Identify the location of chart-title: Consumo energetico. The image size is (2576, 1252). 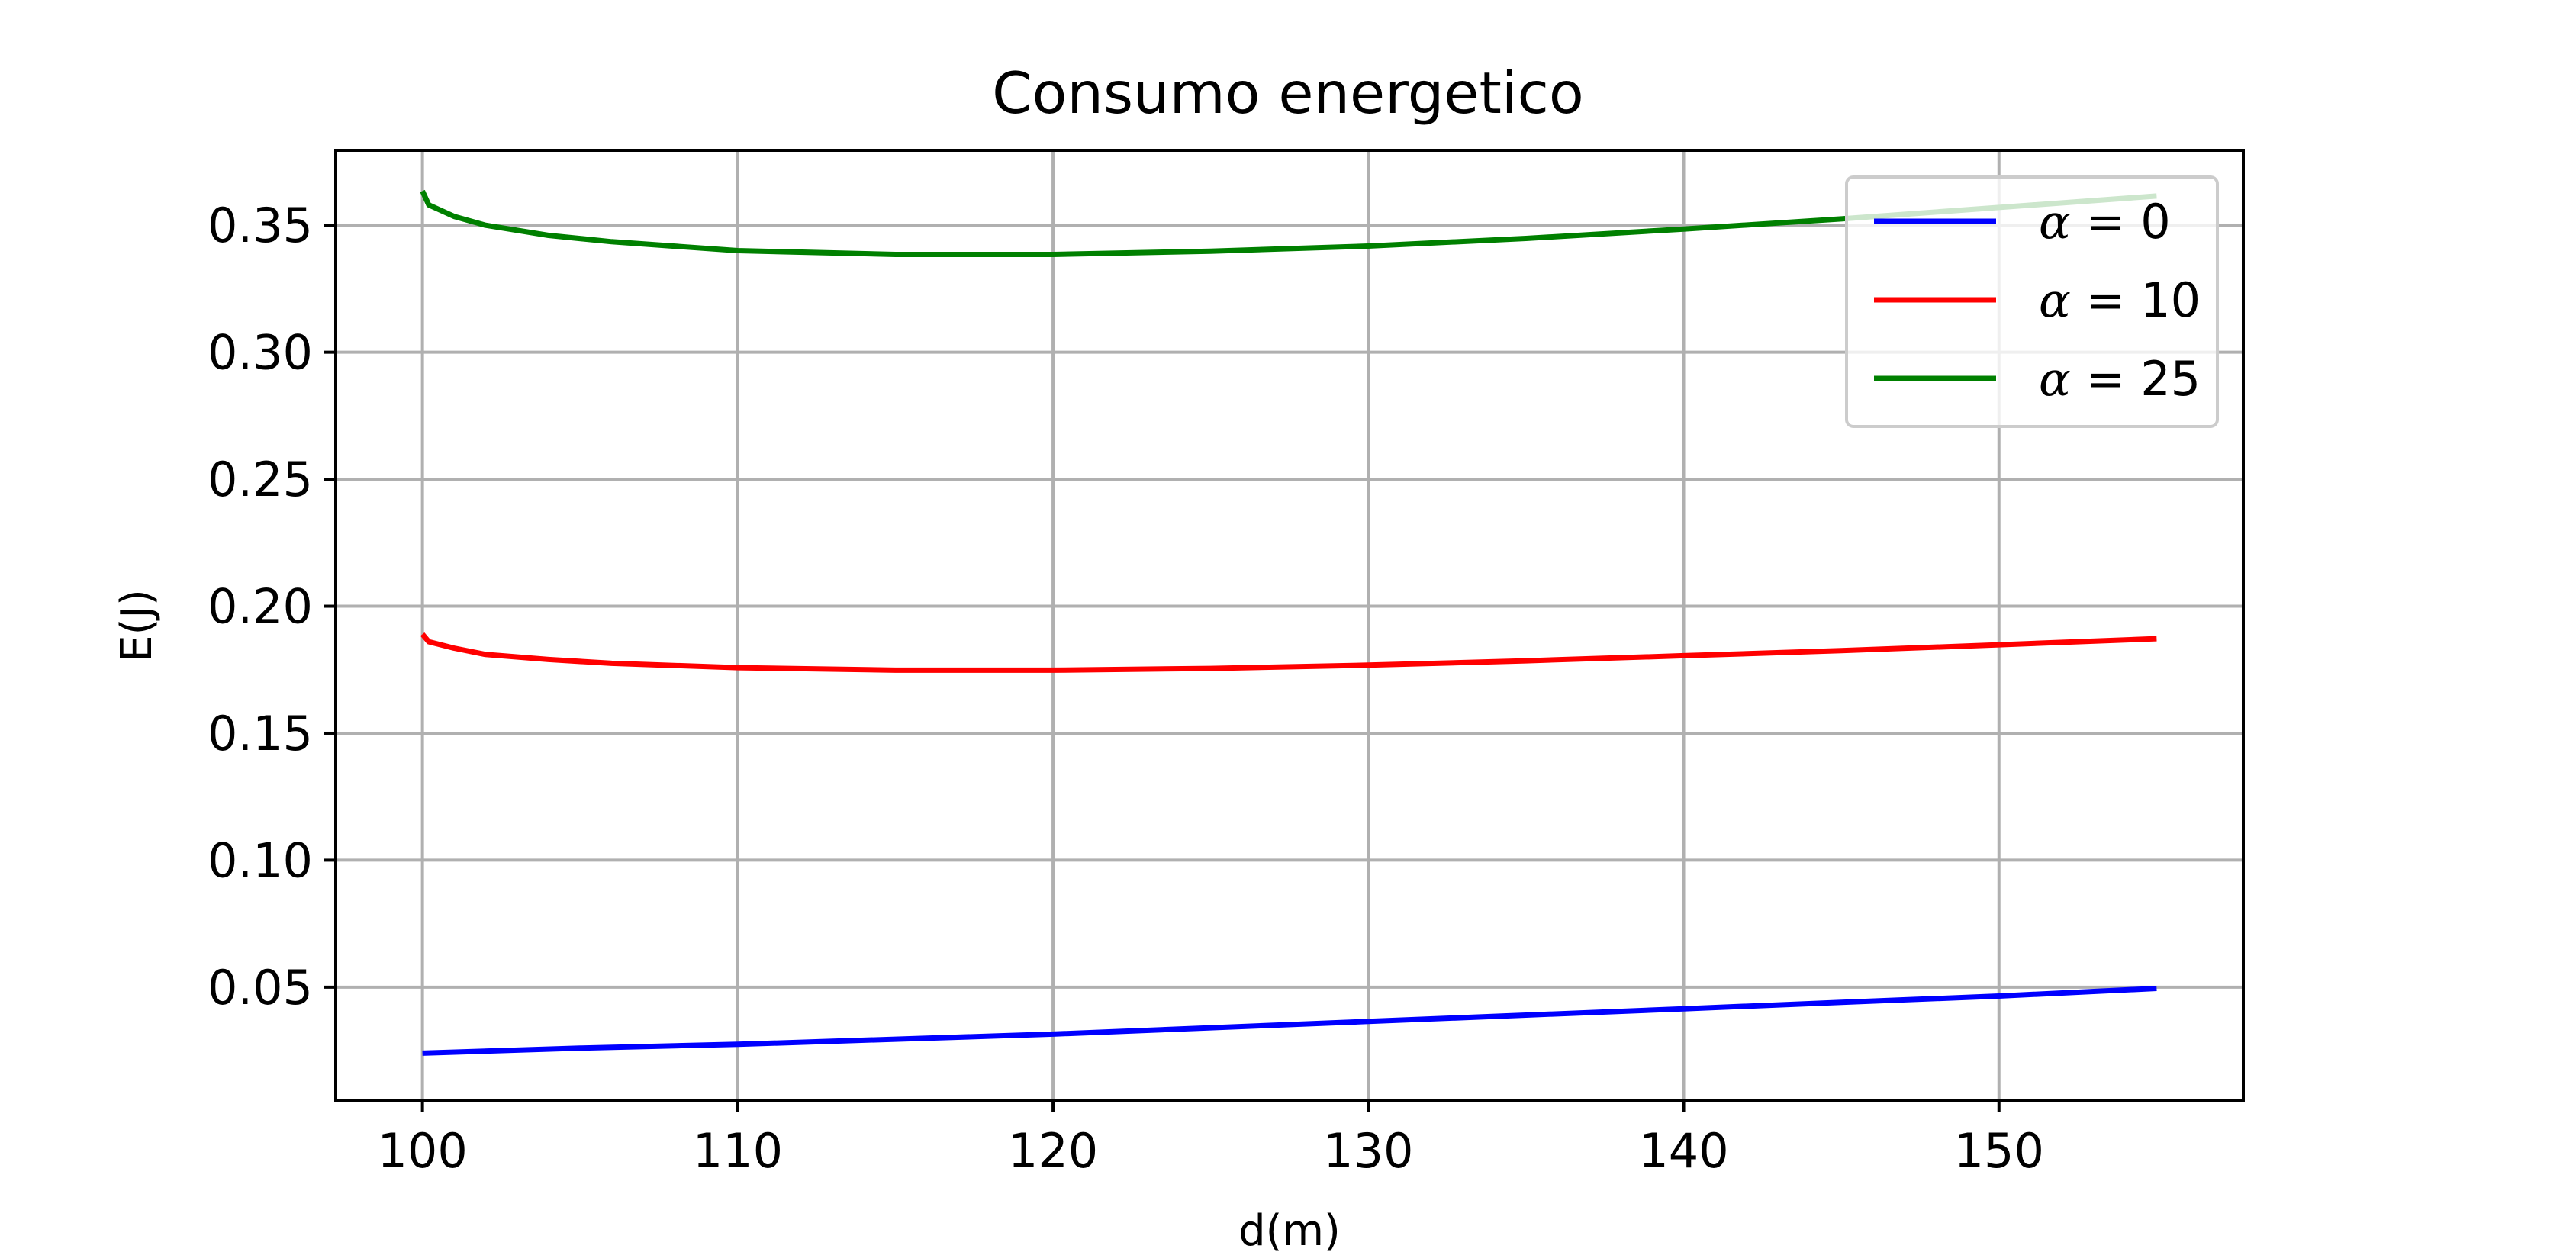
(1288, 93).